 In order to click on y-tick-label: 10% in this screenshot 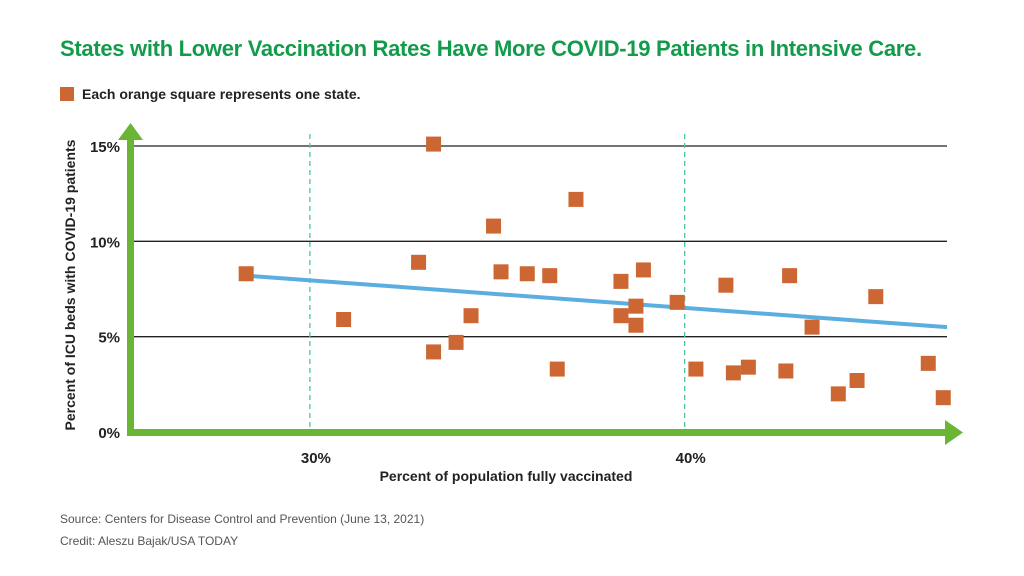, I will do `click(105, 242)`.